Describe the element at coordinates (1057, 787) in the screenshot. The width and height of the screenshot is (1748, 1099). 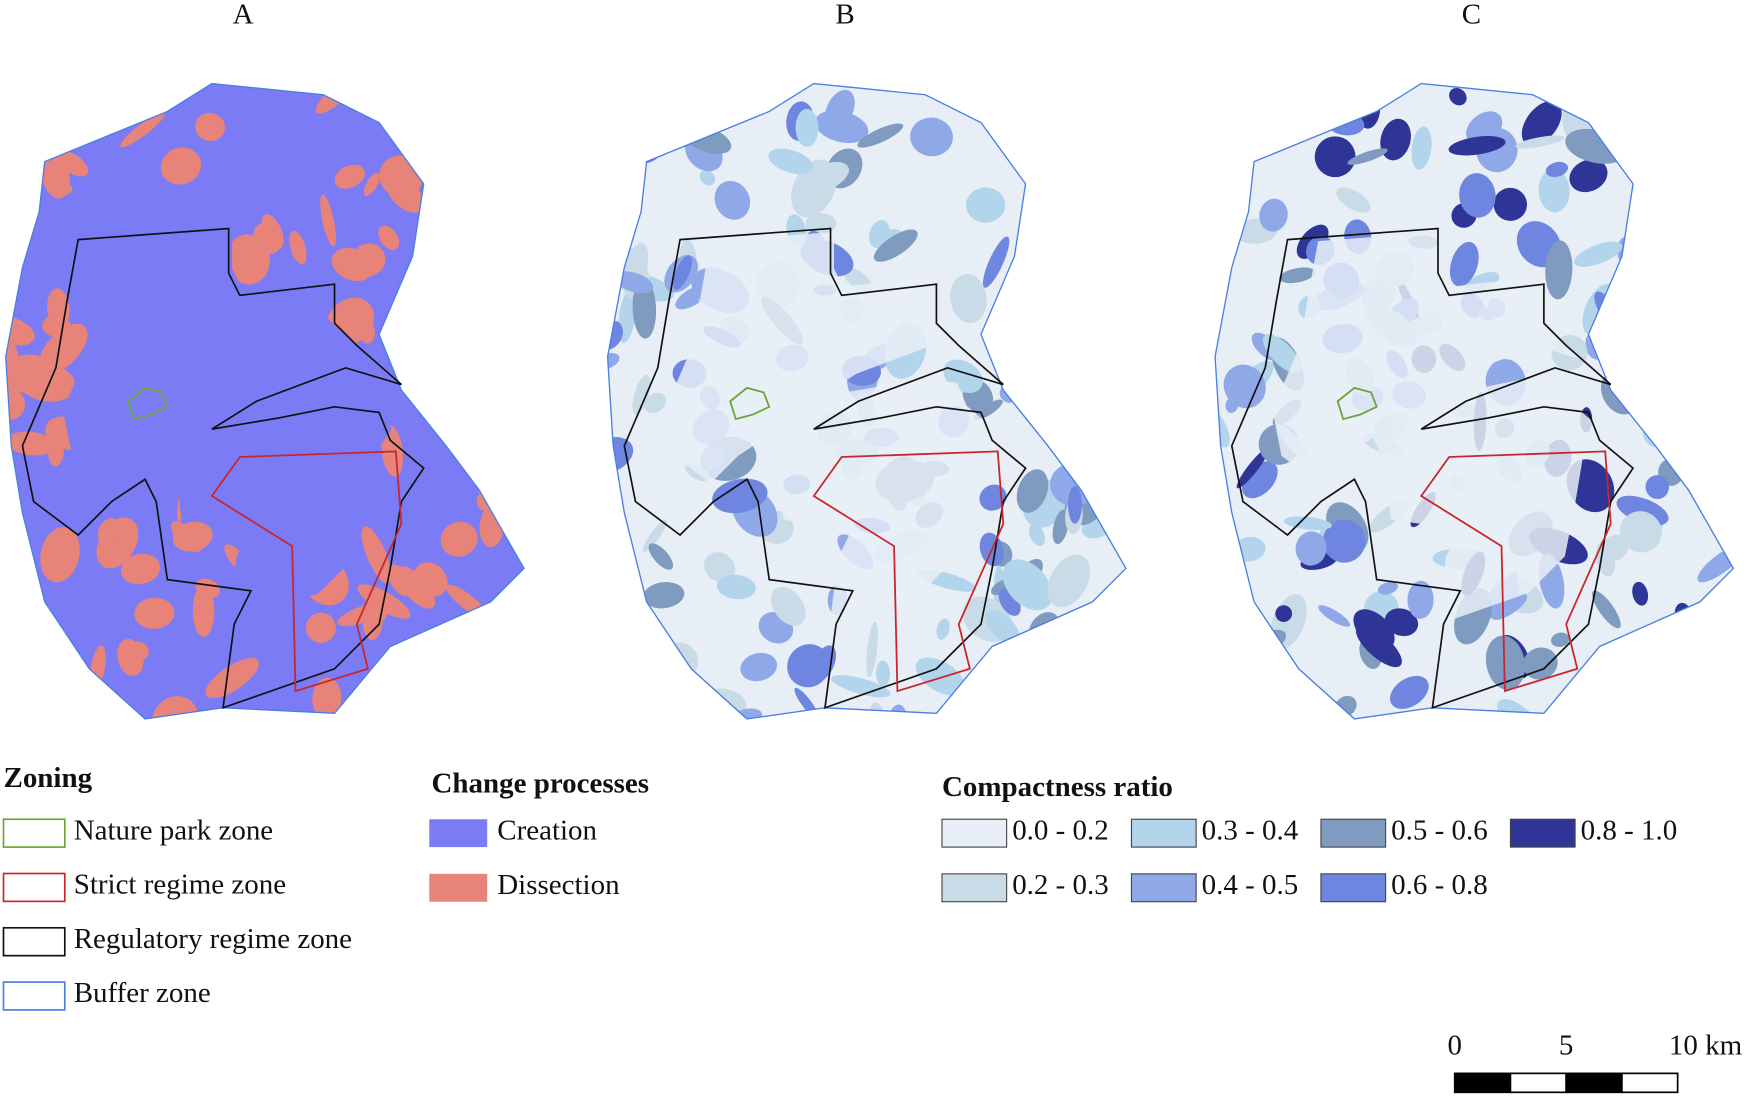
I see `legend-title: Compactness ratio` at that location.